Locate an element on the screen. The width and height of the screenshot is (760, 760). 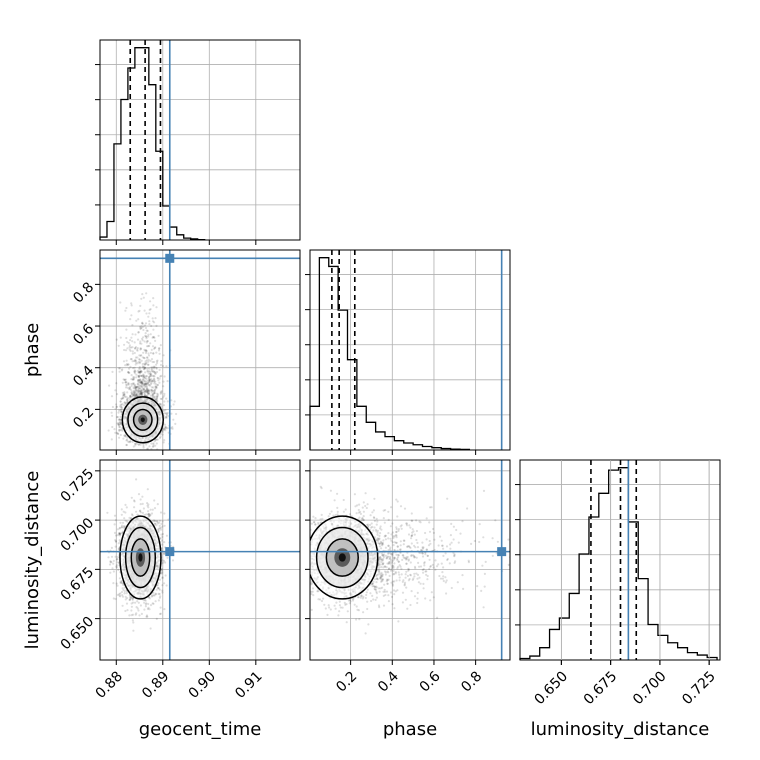
y-tick-label: 0.2 is located at coordinates (83, 417).